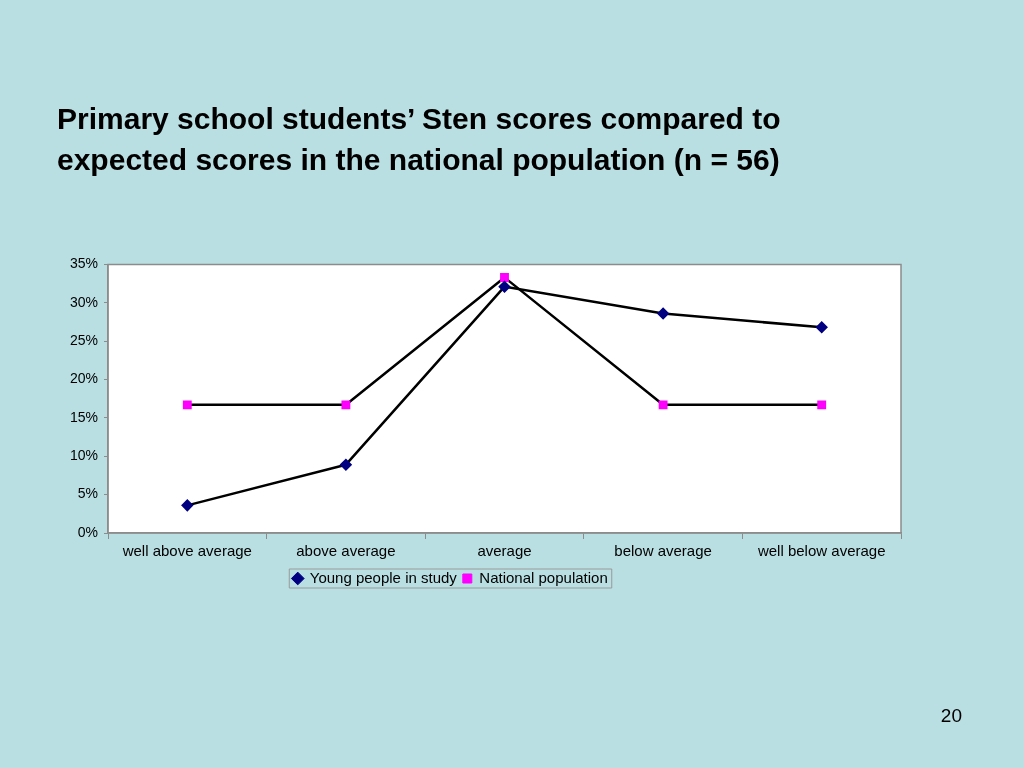 The height and width of the screenshot is (768, 1024). I want to click on y-tick-label: 10%, so click(83, 455).